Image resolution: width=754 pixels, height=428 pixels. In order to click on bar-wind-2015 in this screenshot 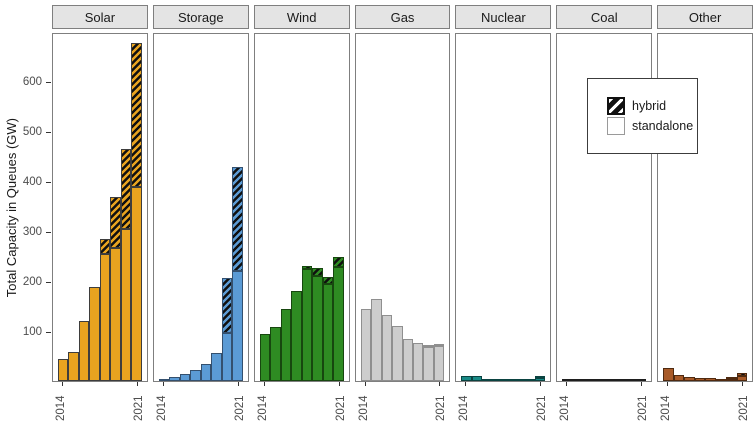, I will do `click(275, 354)`.